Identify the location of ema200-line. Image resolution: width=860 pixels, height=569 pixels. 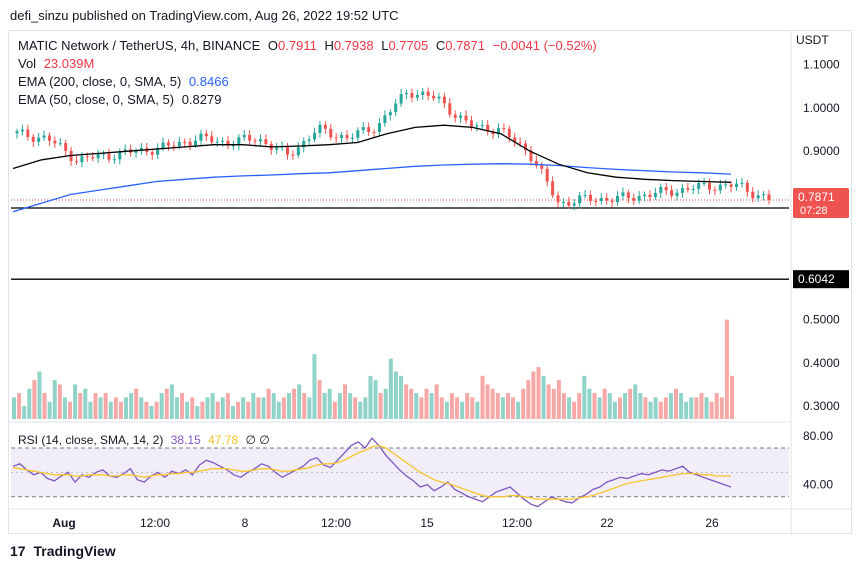
(372, 188).